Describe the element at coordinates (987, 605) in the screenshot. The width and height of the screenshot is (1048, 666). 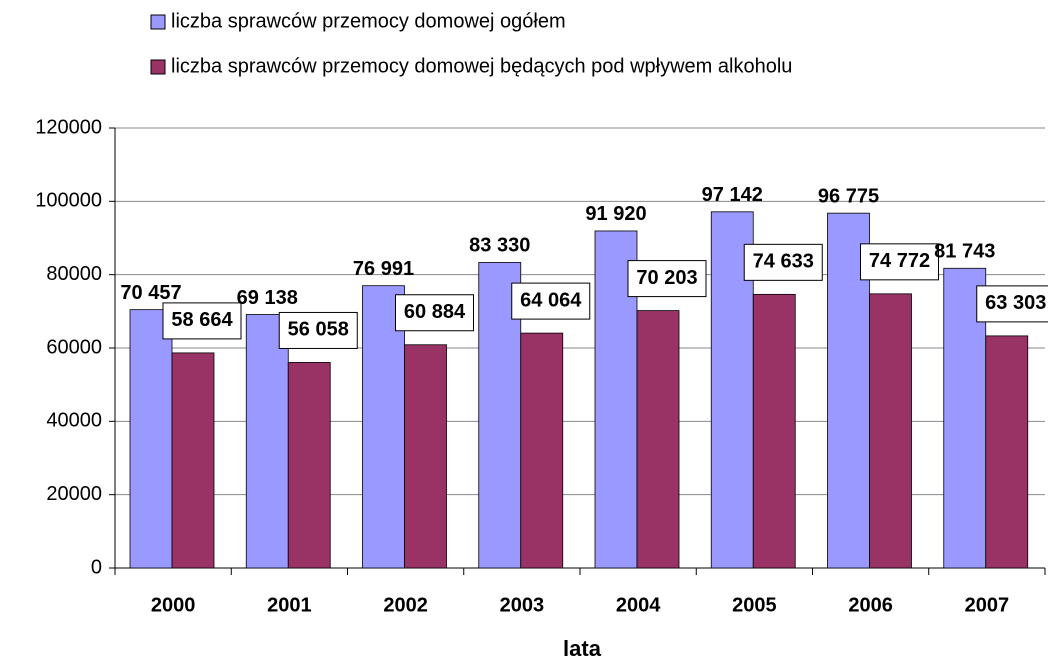
I see `x-tick-label: 2007` at that location.